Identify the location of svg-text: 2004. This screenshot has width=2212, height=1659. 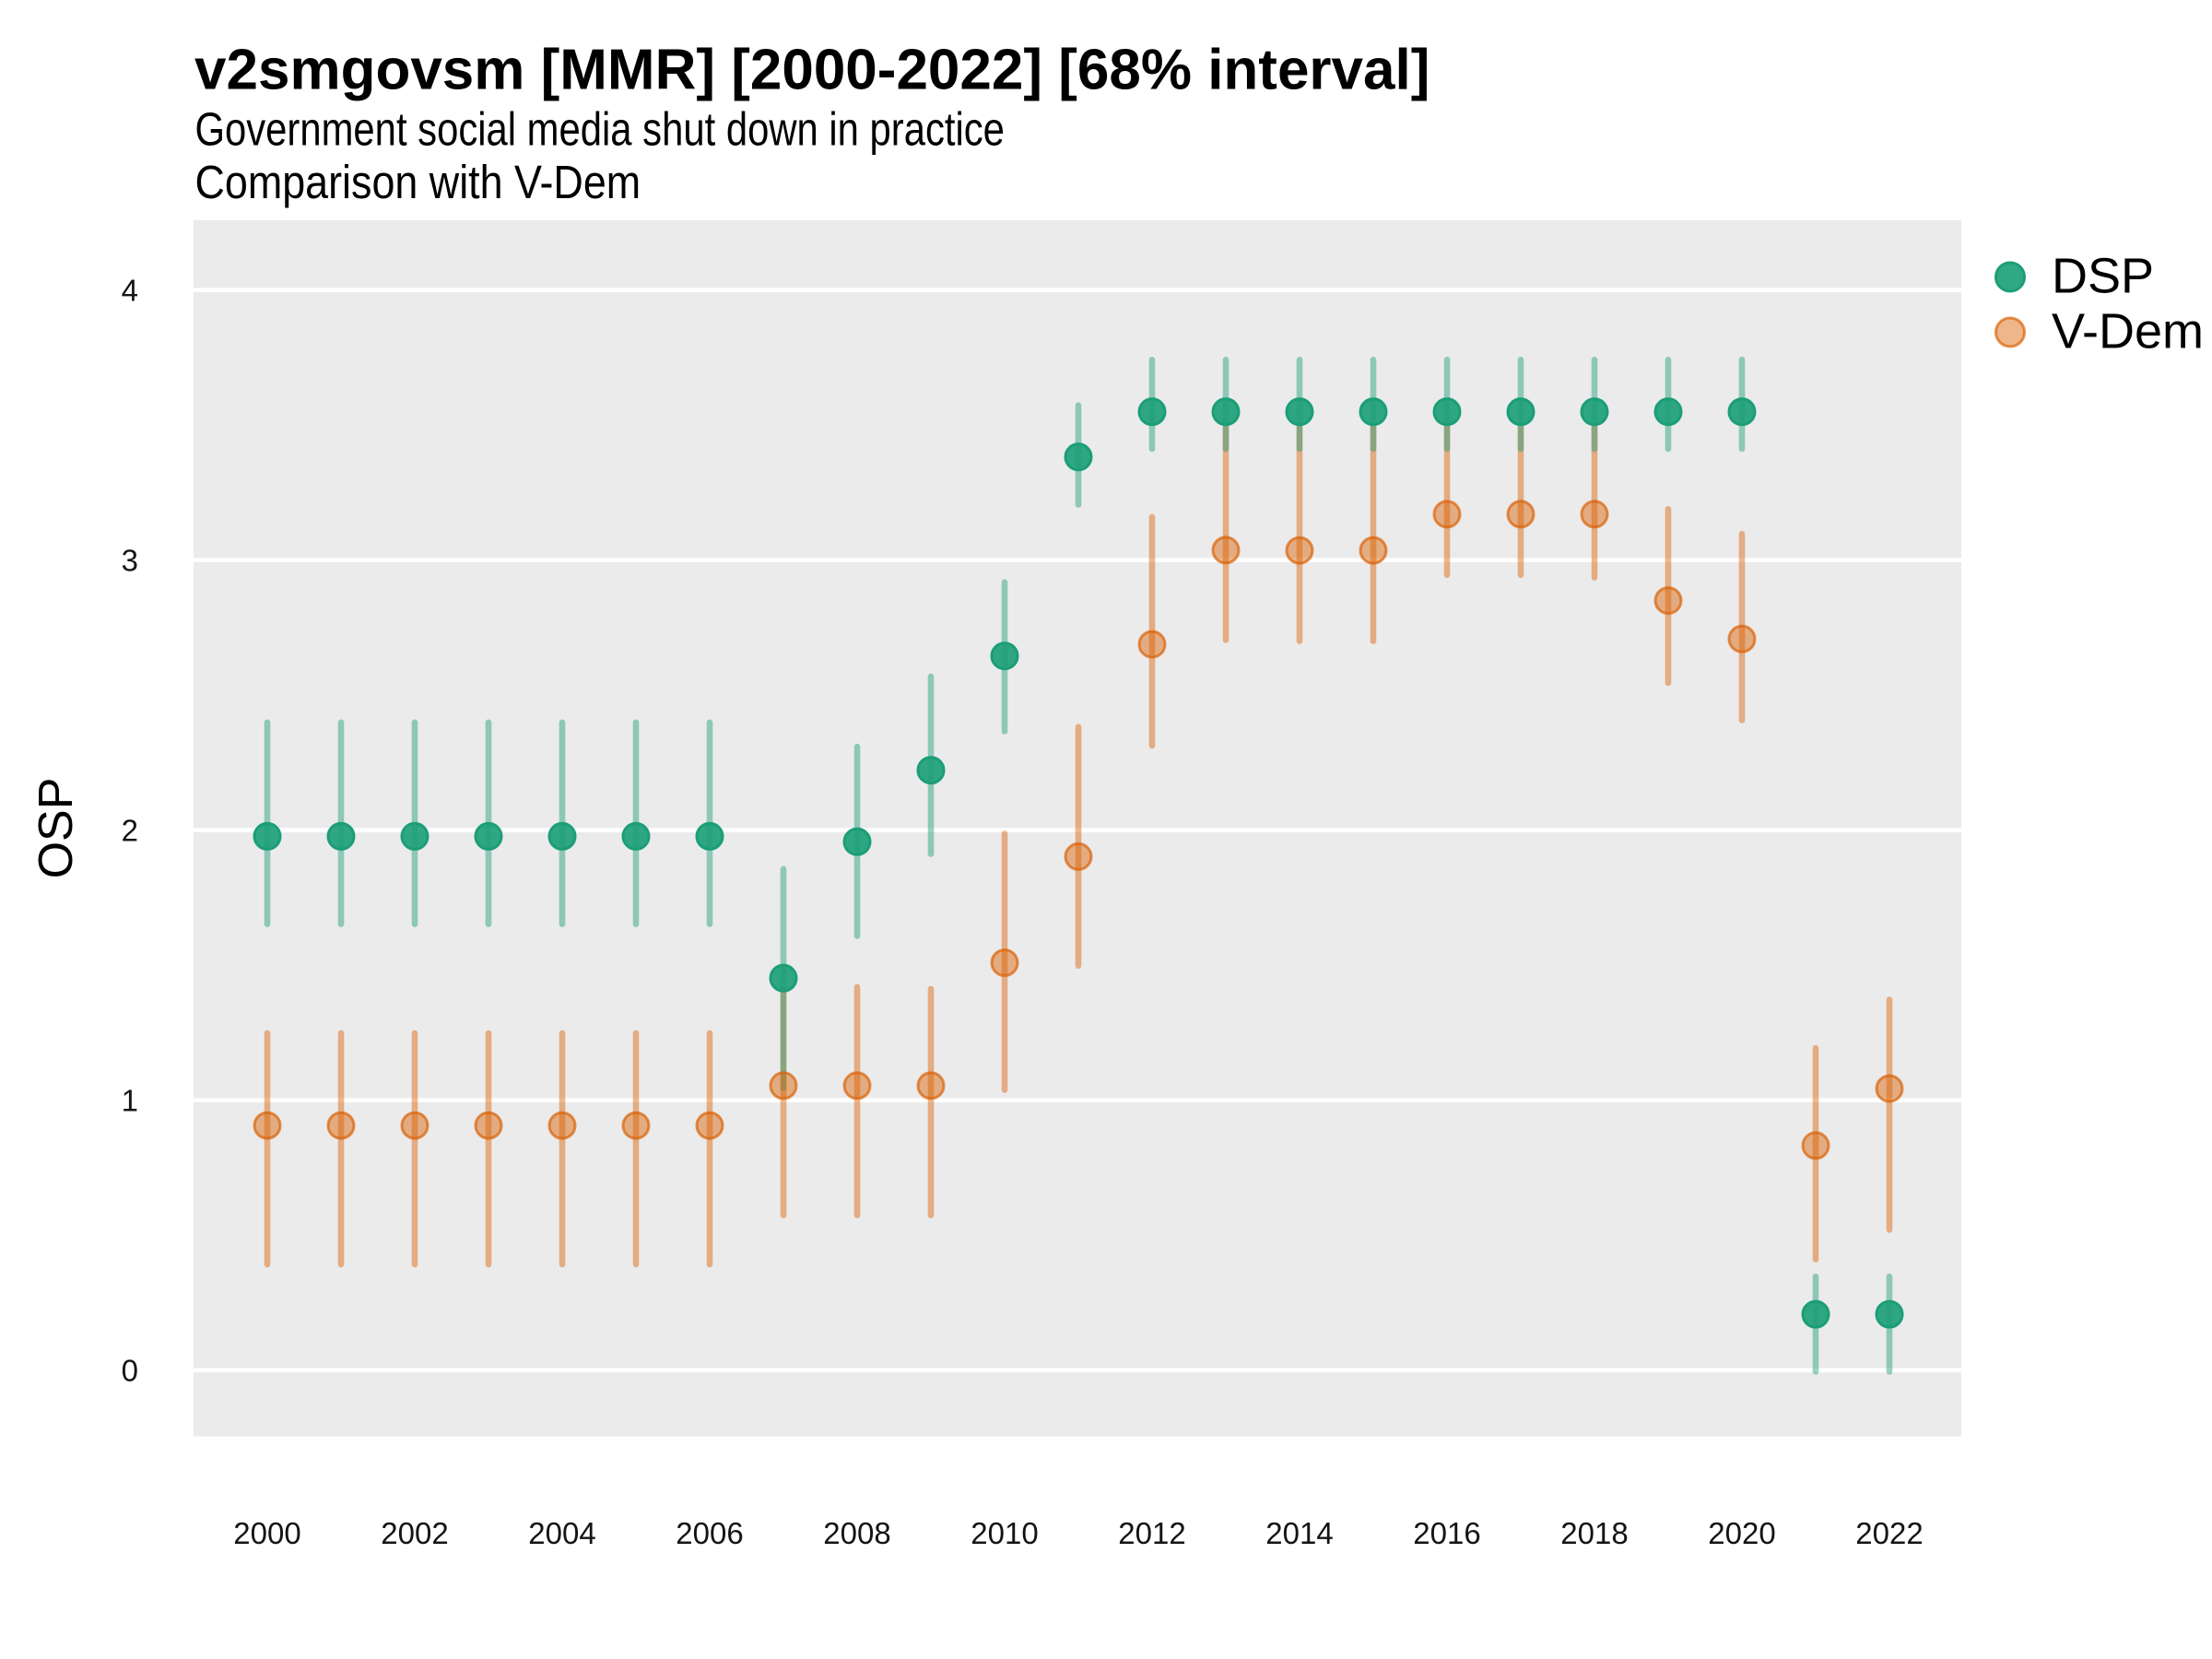
(561, 1533).